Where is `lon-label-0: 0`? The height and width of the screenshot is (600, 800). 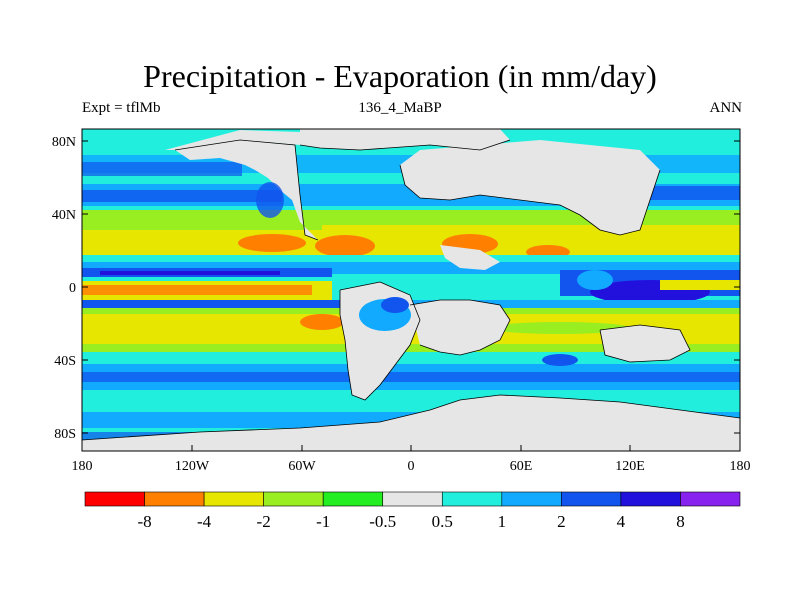
lon-label-0: 0 is located at coordinates (411, 466).